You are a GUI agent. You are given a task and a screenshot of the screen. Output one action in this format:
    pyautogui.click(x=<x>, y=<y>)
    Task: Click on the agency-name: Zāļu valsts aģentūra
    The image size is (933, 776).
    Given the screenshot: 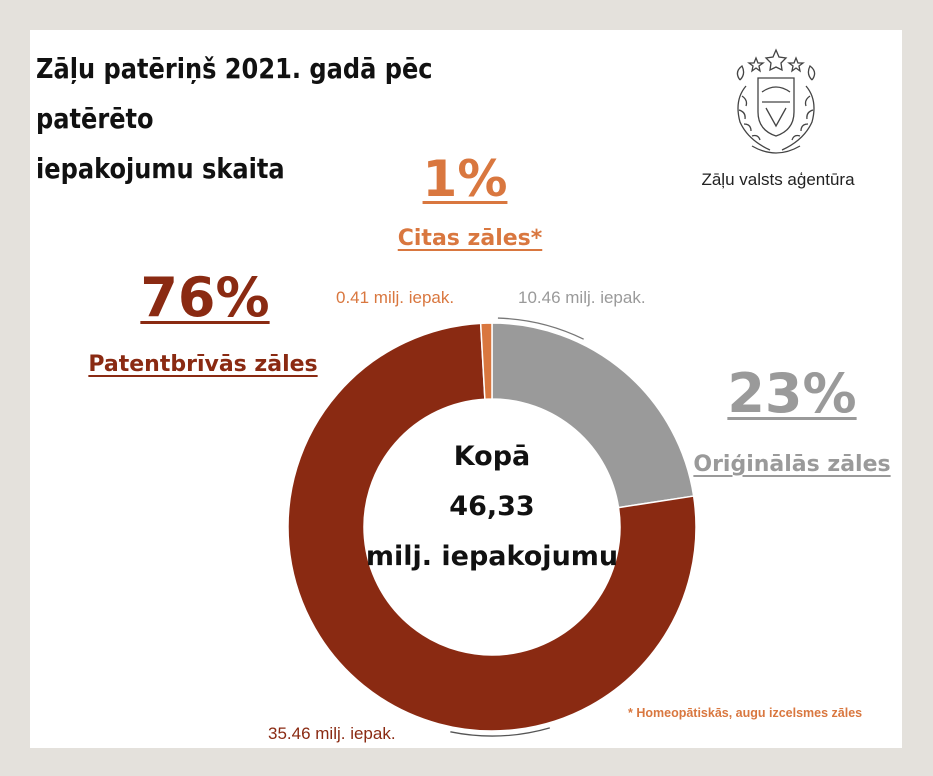 What is the action you would take?
    pyautogui.click(x=778, y=179)
    